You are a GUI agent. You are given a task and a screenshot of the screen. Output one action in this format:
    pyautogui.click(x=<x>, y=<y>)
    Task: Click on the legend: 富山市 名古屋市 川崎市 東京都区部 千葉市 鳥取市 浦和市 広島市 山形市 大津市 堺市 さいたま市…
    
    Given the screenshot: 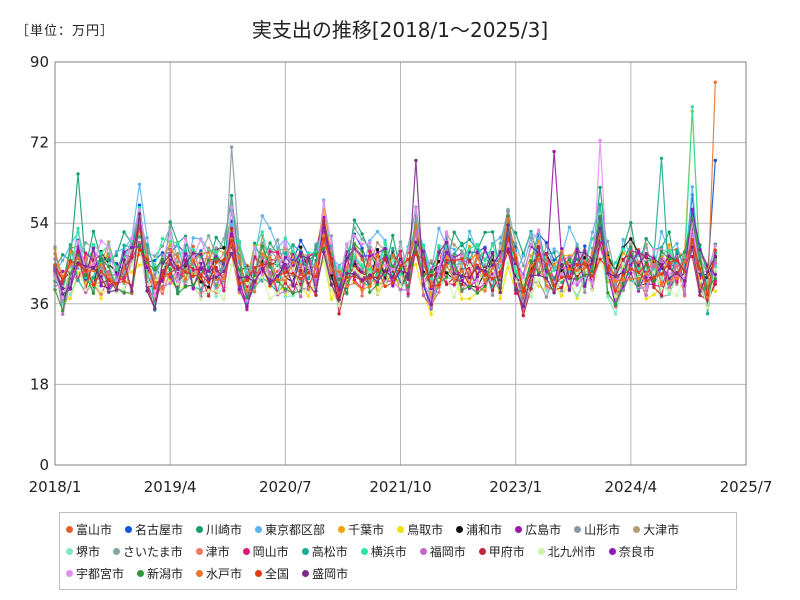 What is the action you would take?
    pyautogui.click(x=398, y=551)
    